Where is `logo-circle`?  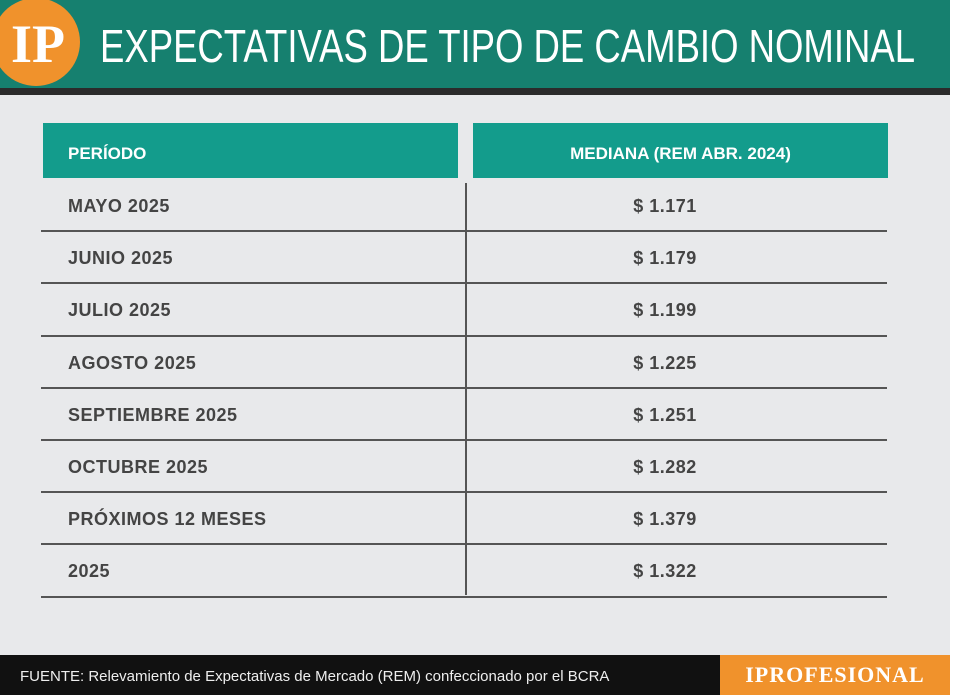 logo-circle is located at coordinates (40, 43).